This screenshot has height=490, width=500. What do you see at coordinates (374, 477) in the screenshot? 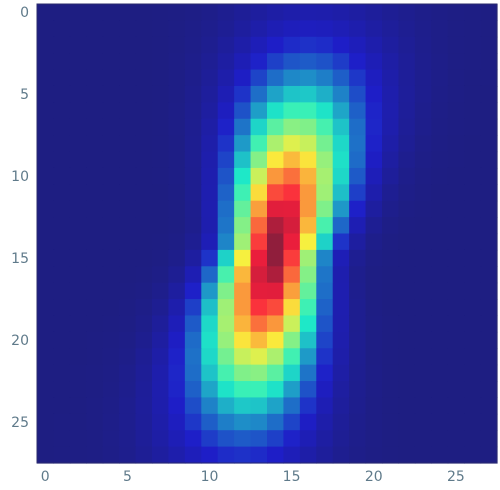
I see `x-tick-label: 20` at bounding box center [374, 477].